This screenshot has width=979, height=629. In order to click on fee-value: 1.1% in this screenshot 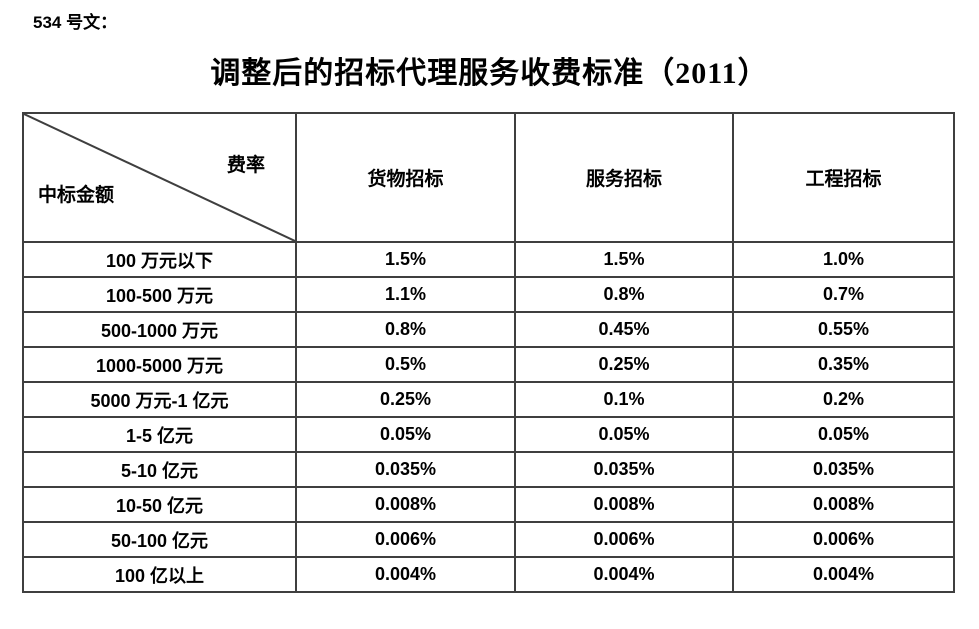, I will do `click(405, 294)`.